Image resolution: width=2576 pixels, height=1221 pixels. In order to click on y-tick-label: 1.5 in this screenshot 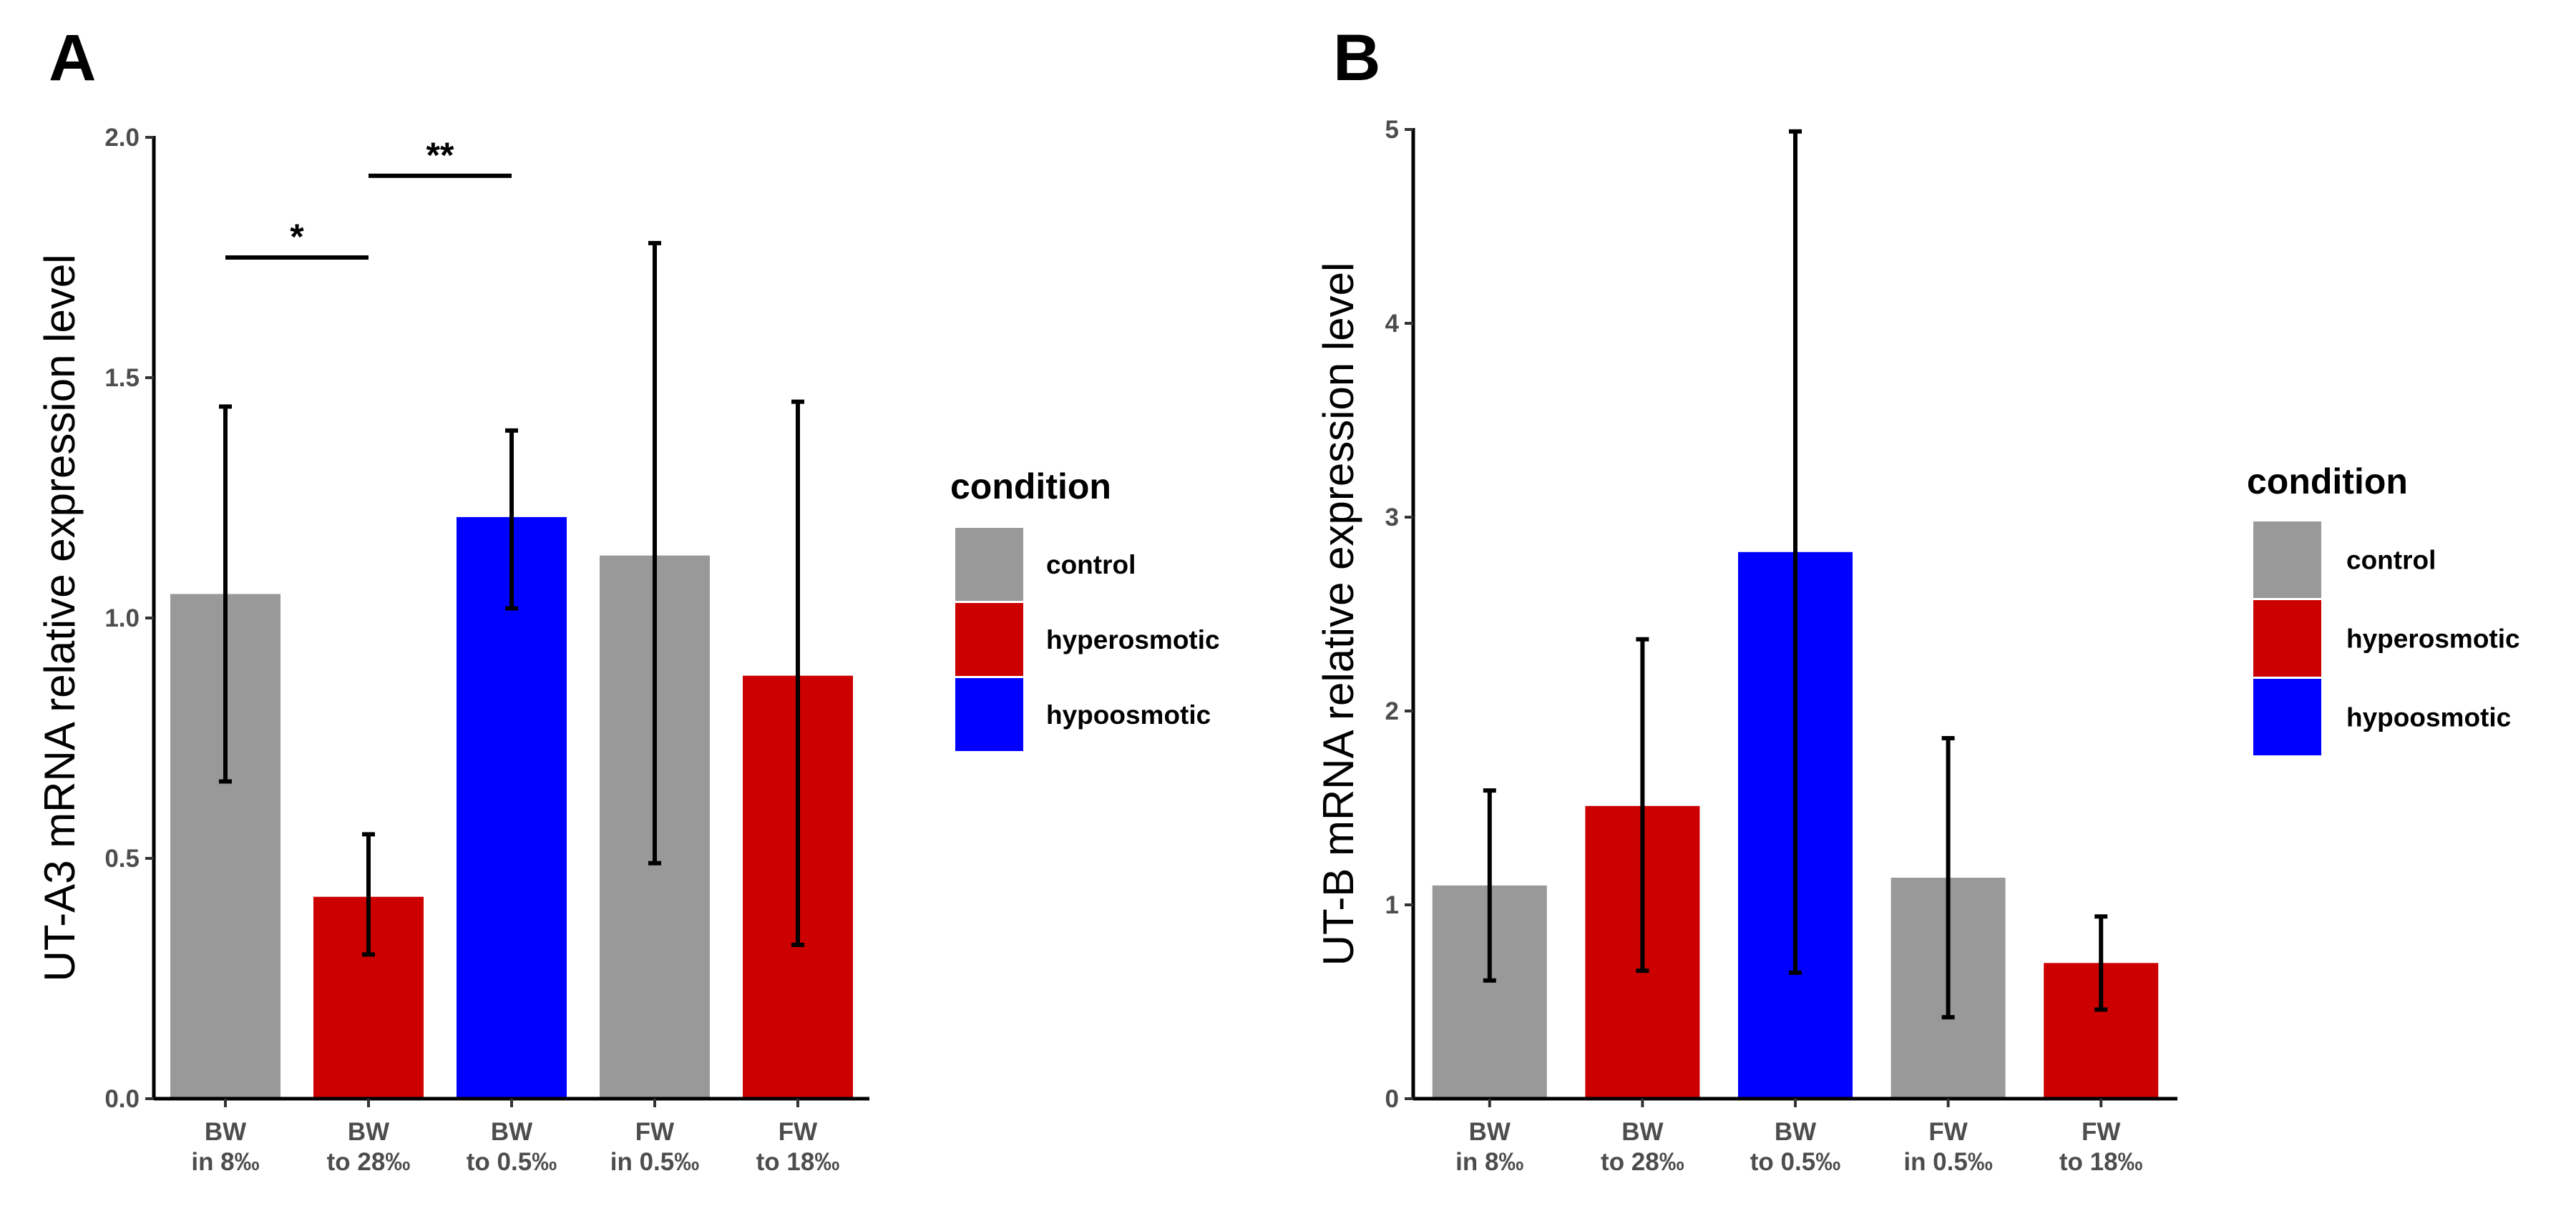, I will do `click(122, 378)`.